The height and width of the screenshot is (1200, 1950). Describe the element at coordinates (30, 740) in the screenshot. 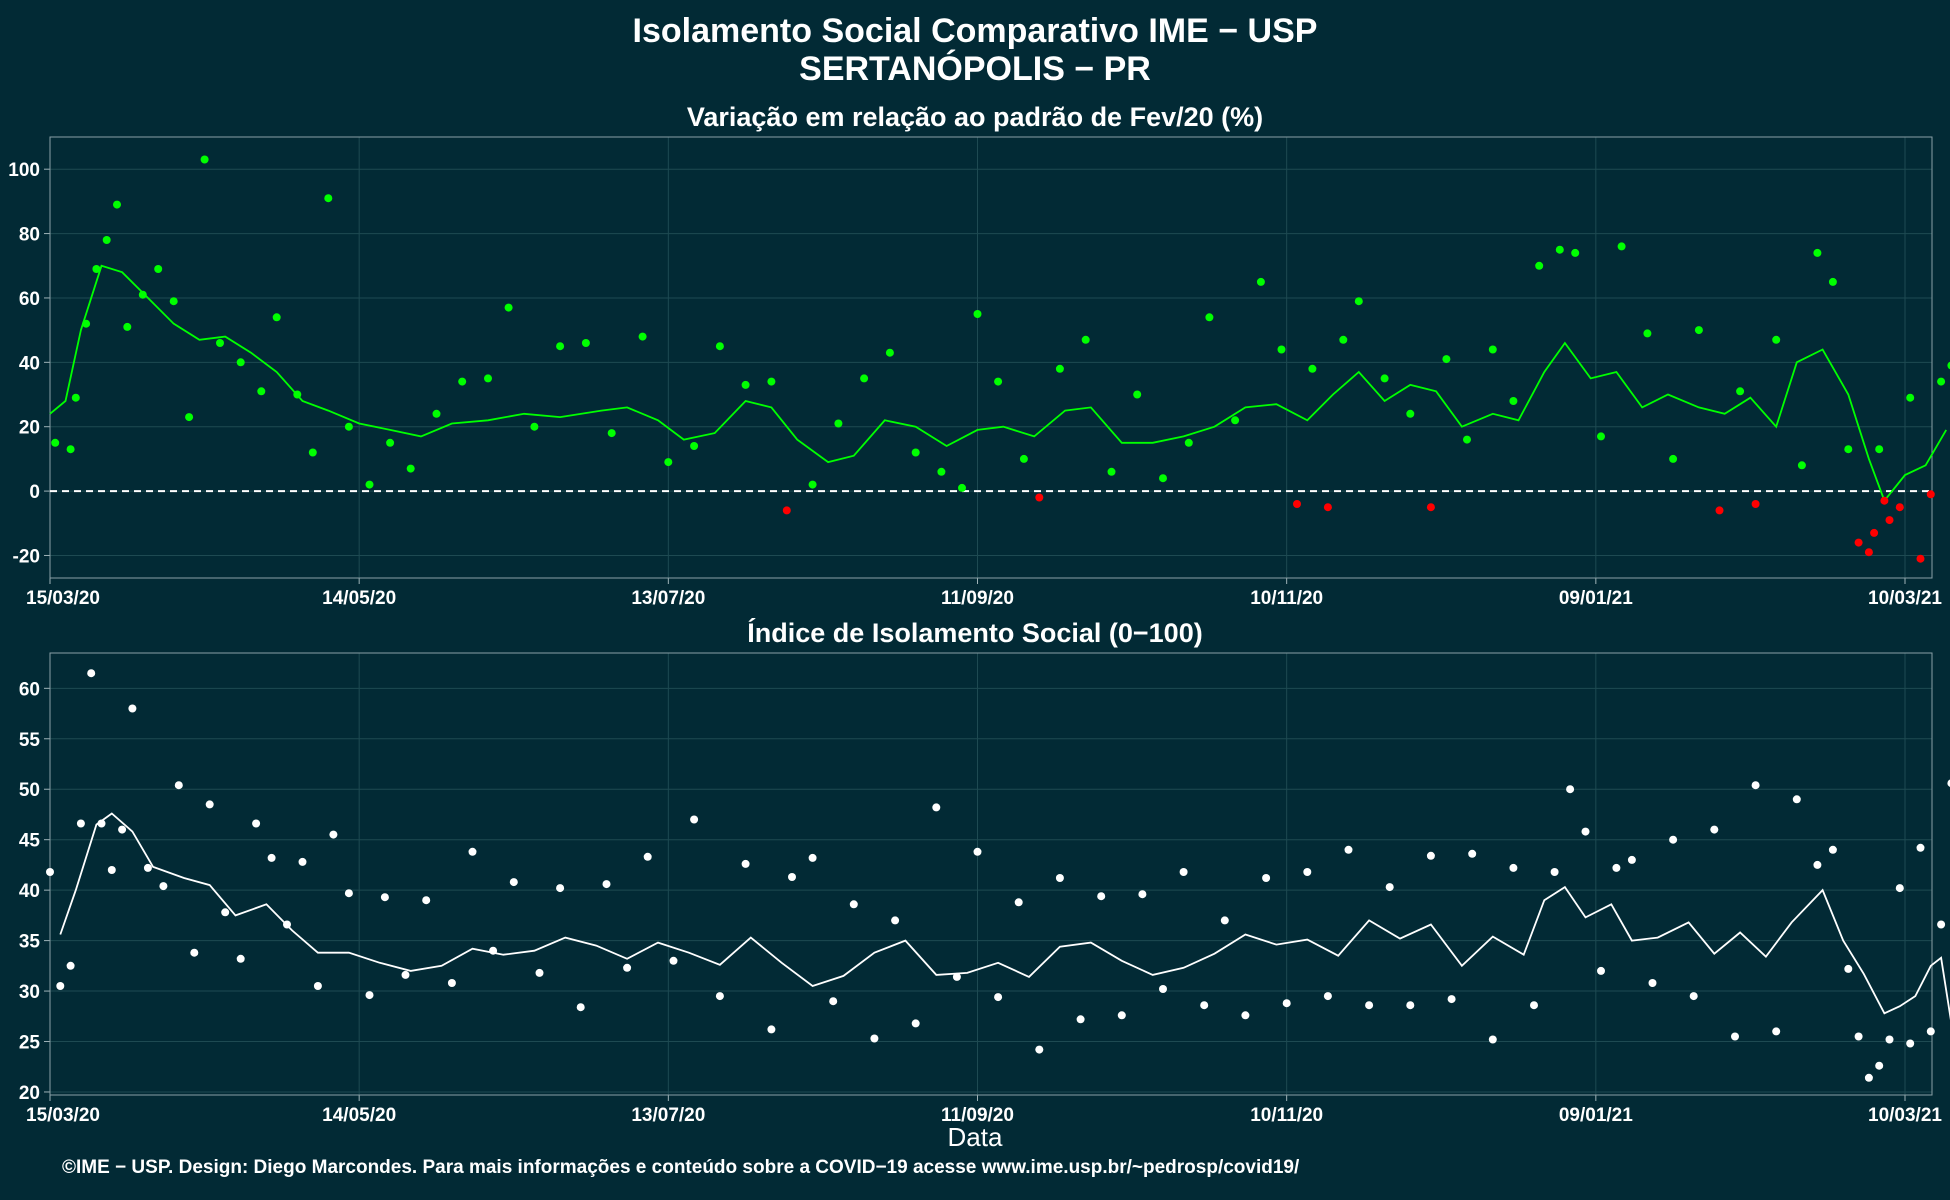

I see `y-tick-label: 55` at that location.